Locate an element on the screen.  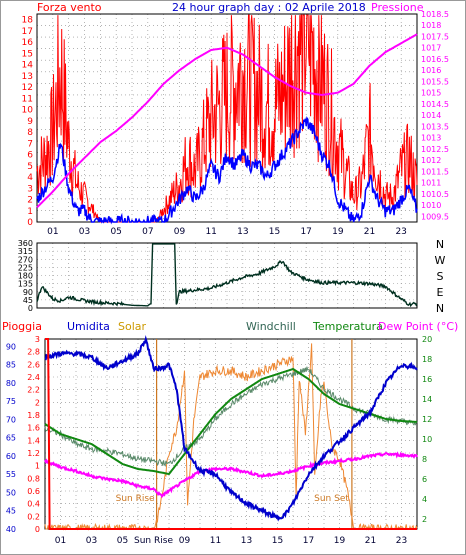
wind-y-tick-label: 2 is located at coordinates (30, 201).